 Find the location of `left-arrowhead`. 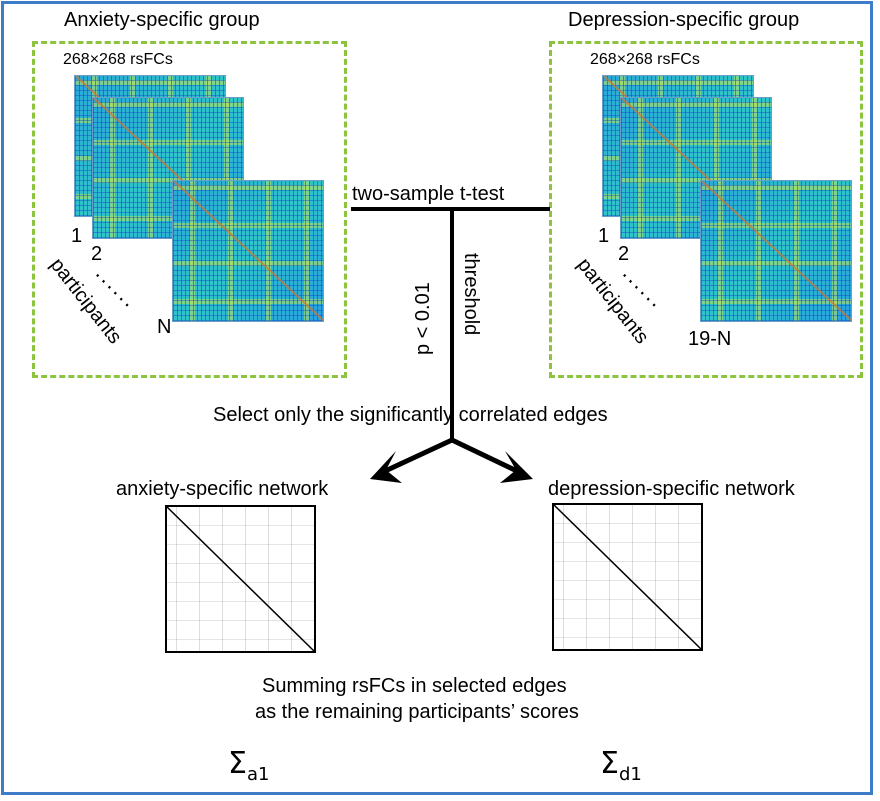

left-arrowhead is located at coordinates (386, 467).